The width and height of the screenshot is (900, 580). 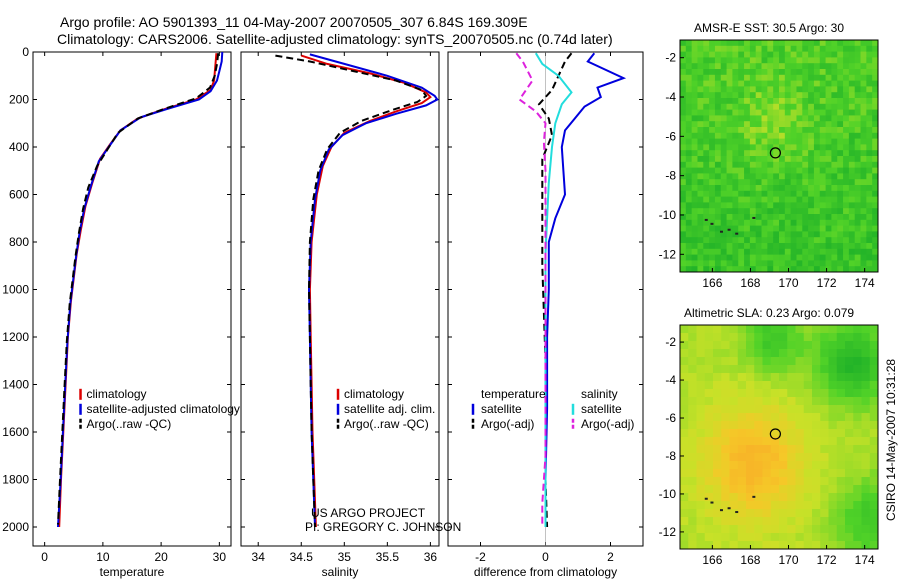 I want to click on x-axis-label: difference from climatology, so click(x=545, y=572).